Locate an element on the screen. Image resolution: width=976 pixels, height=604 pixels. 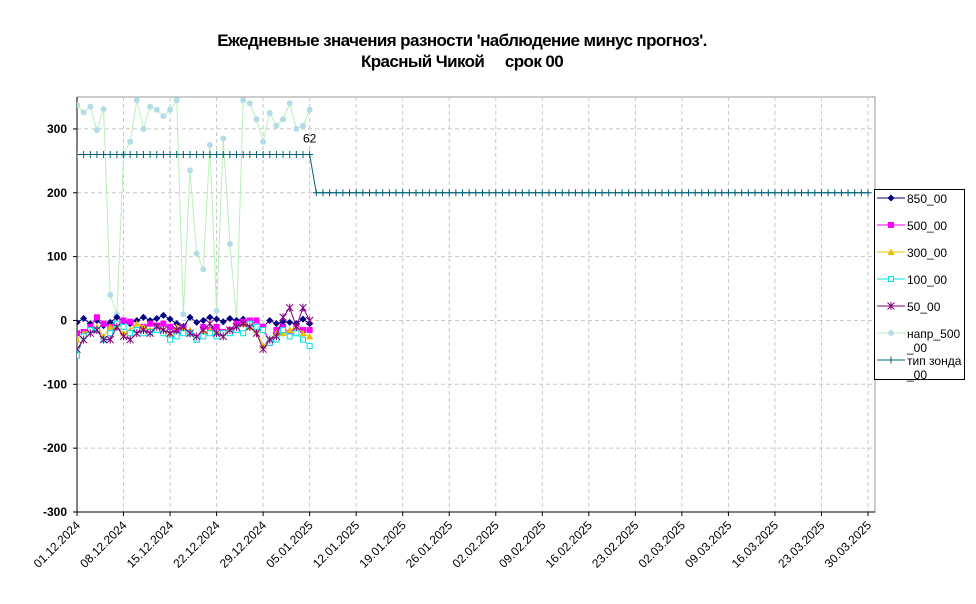
chart-subtitle: Красный Чикой срок 00 is located at coordinates (462, 61).